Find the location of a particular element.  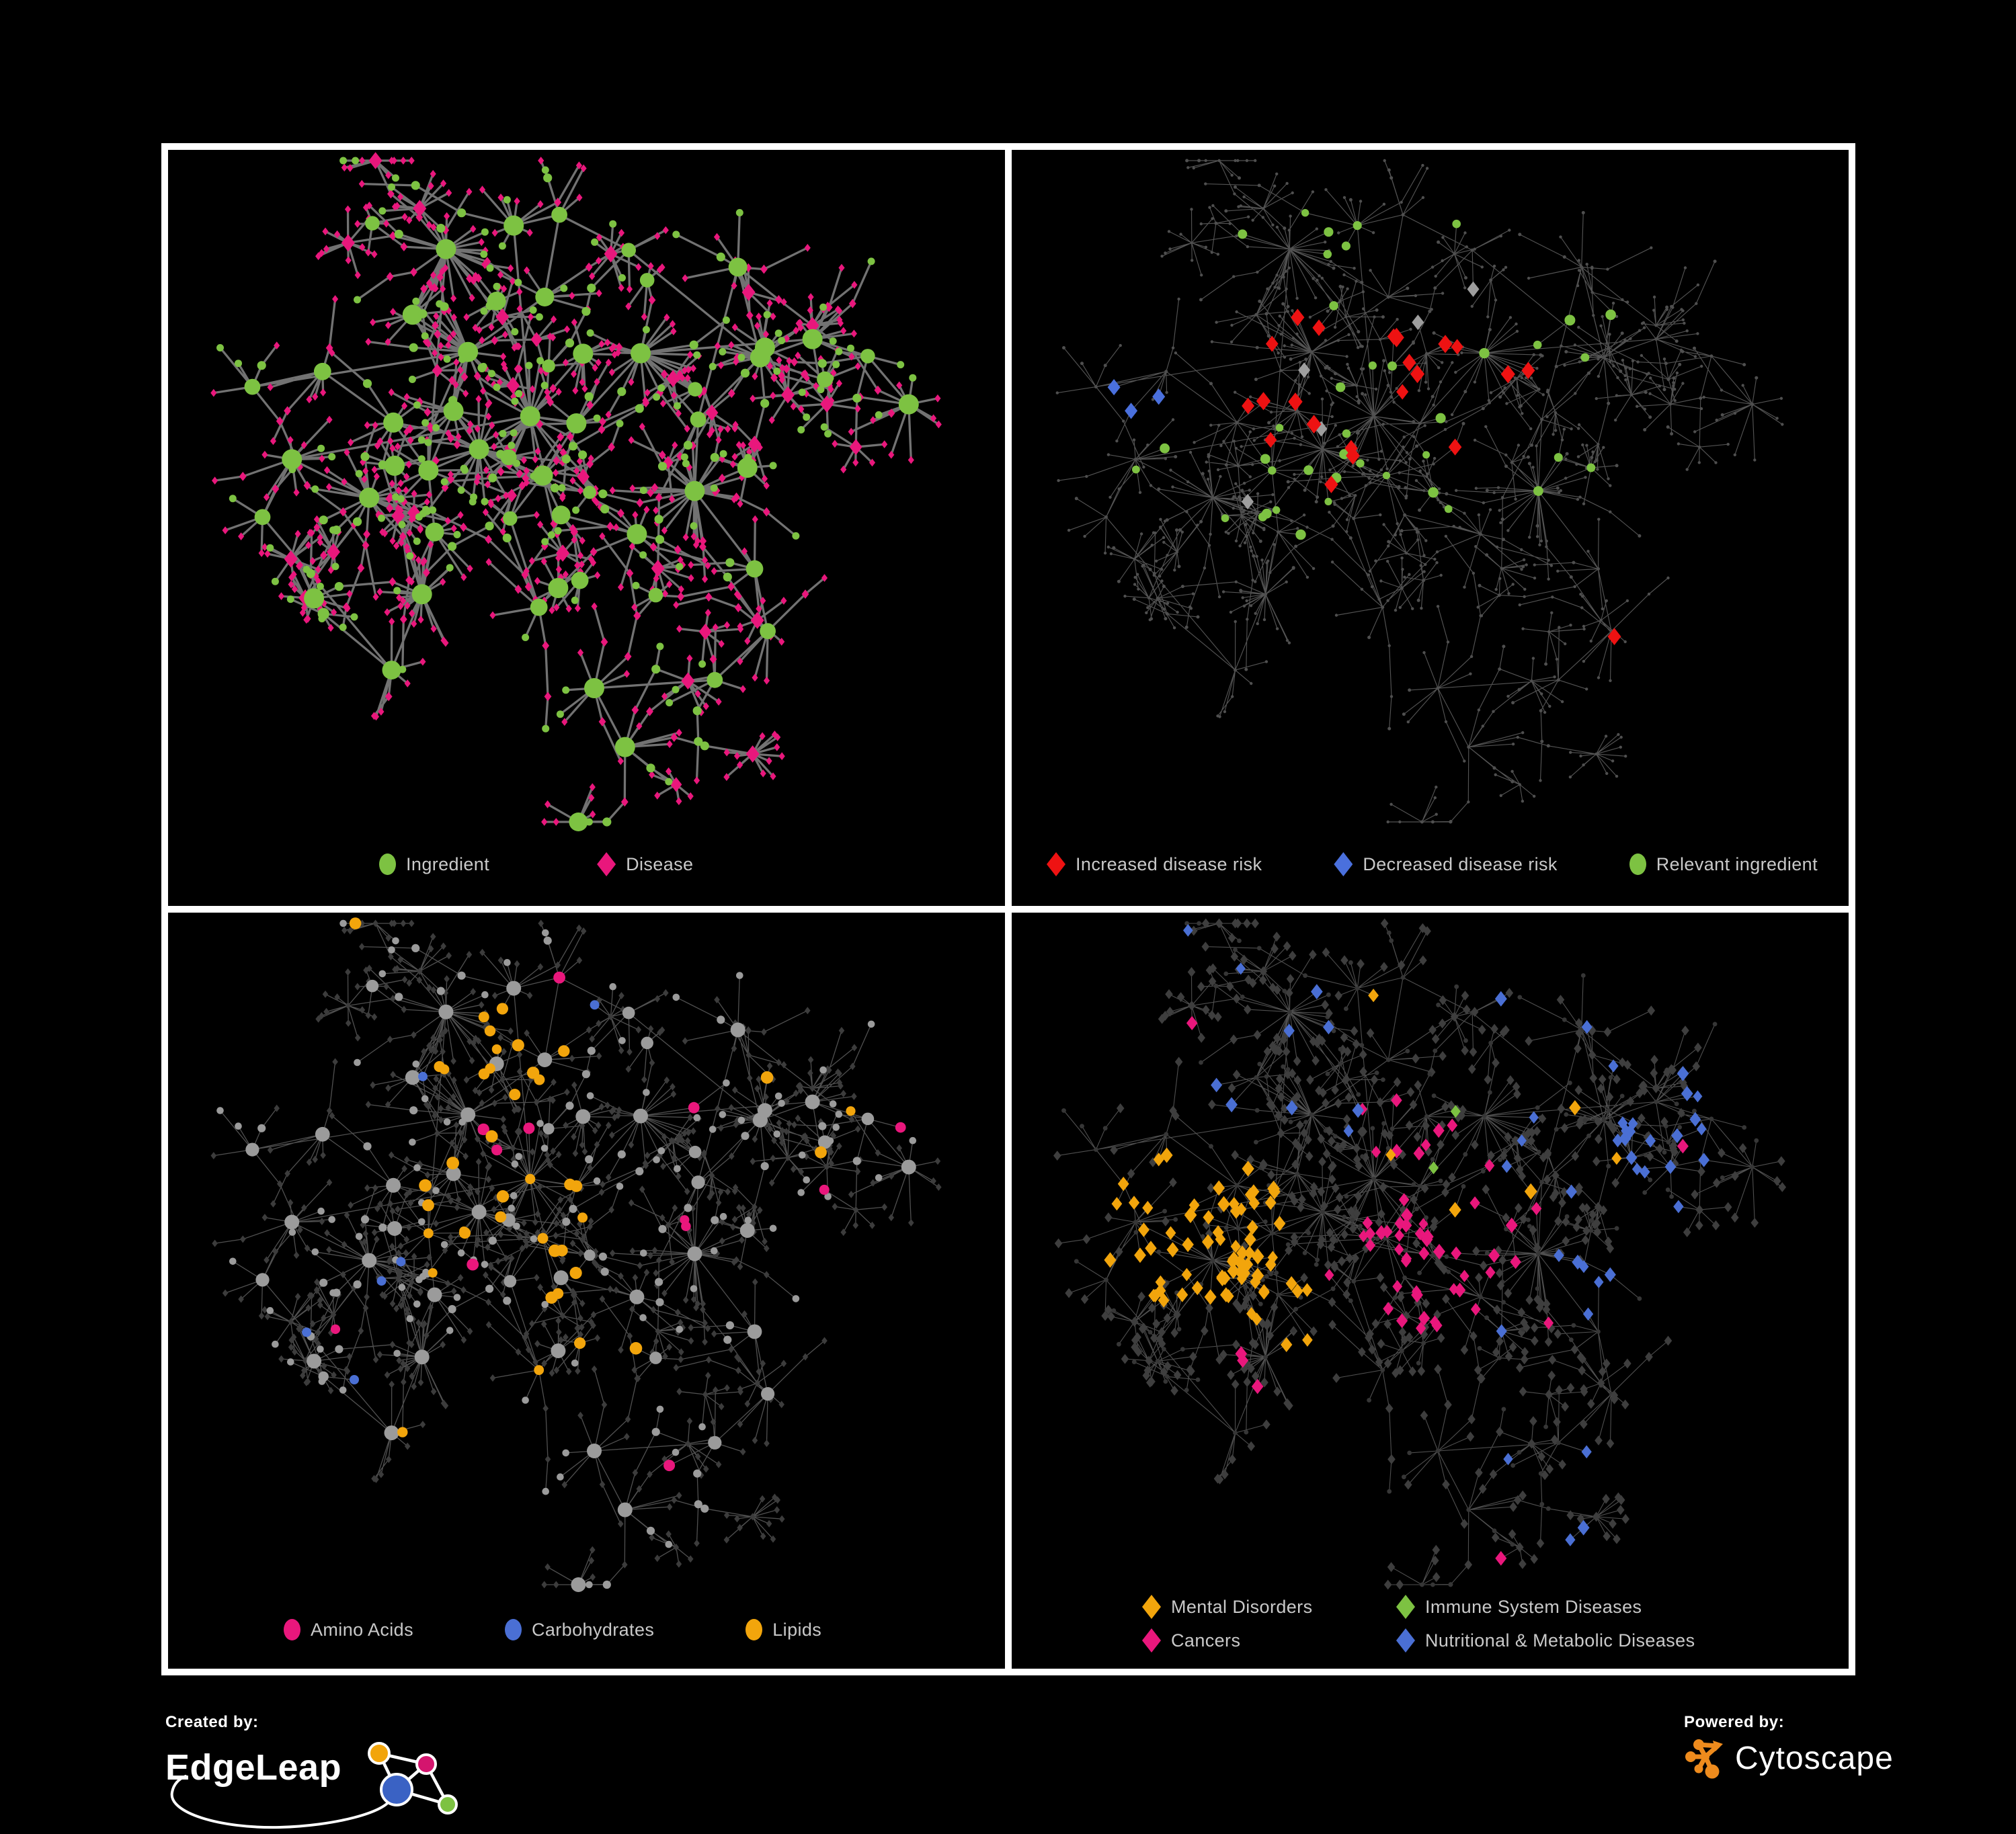

relevant-ingredient-swatch-icon is located at coordinates (1637, 864).